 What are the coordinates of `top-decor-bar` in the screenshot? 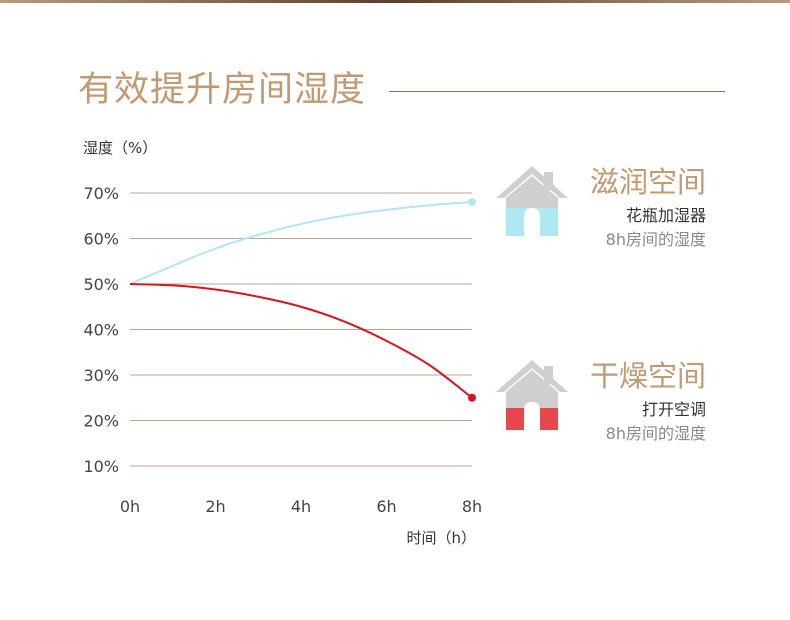 It's located at (395, 1).